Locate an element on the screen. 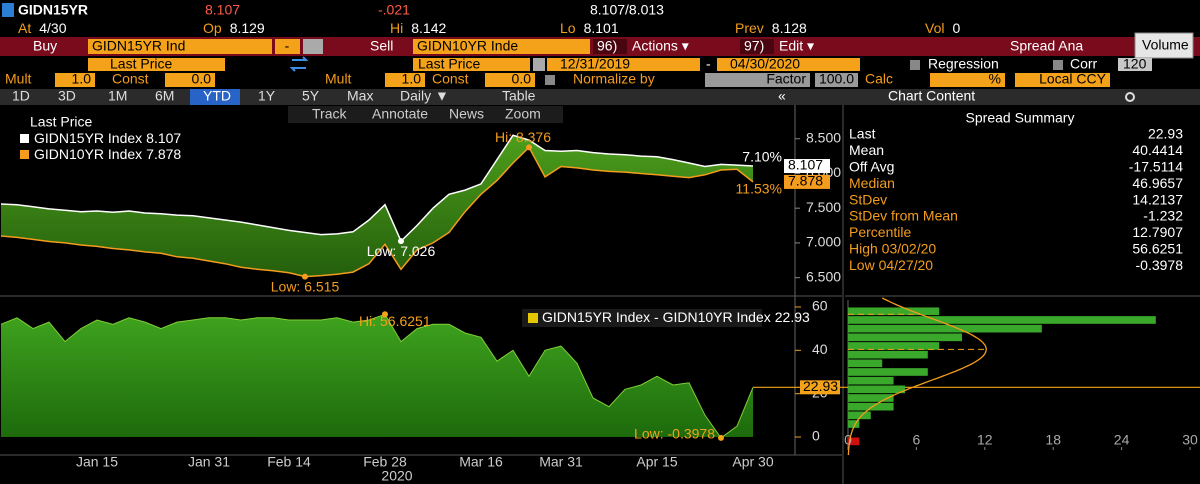 The image size is (1200, 484). chart-tool: Track is located at coordinates (329, 114).